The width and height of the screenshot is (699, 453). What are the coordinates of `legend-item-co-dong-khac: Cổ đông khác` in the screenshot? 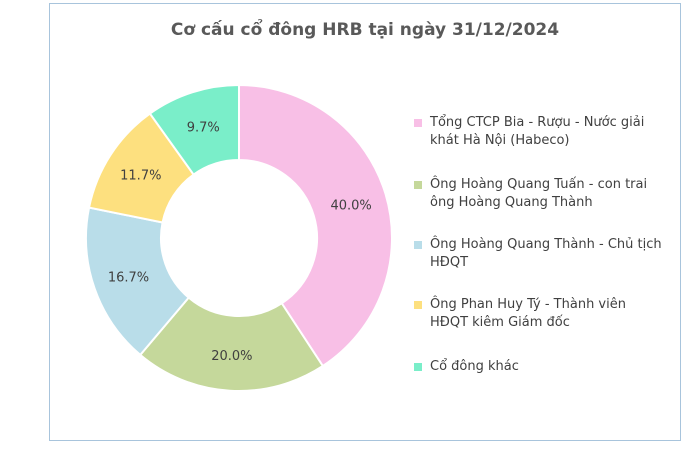 It's located at (466, 367).